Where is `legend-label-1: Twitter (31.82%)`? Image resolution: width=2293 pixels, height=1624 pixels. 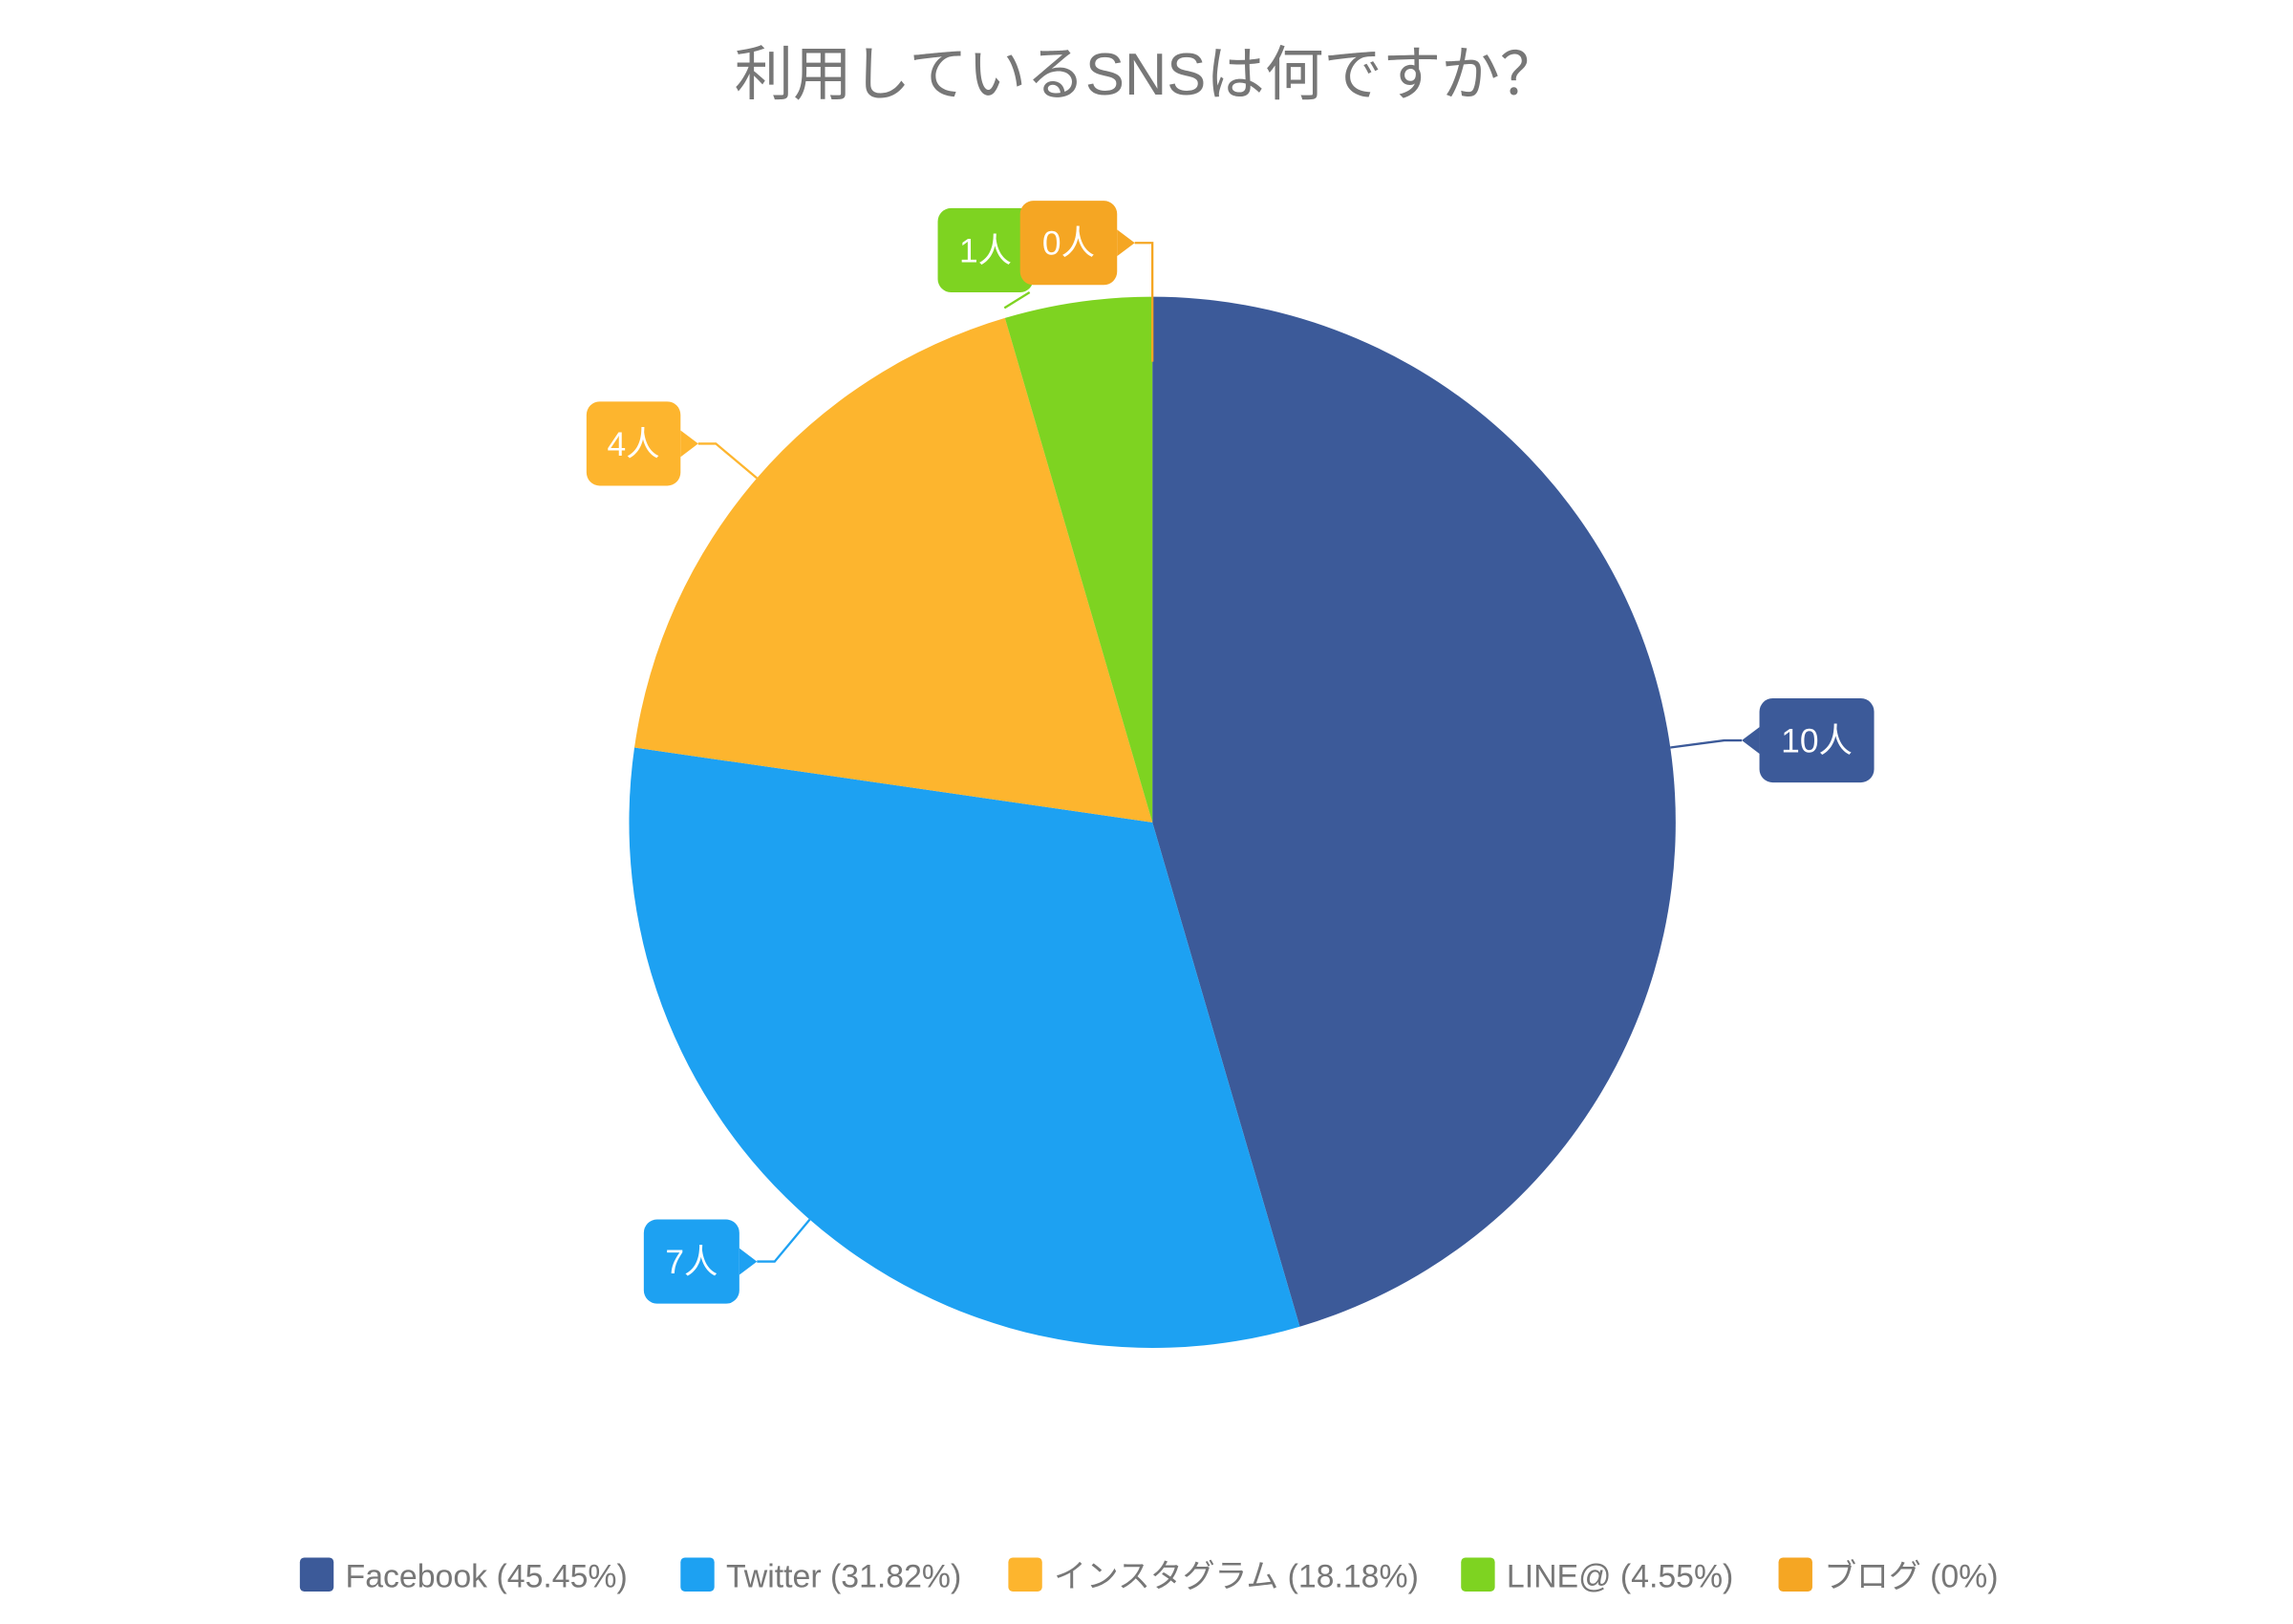
legend-label-1: Twitter (31.82%) is located at coordinates (843, 1576).